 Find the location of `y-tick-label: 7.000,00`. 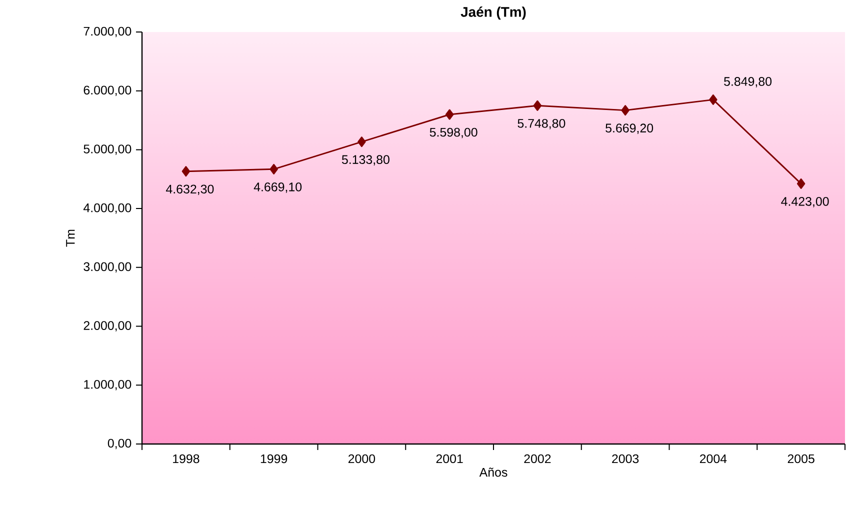

y-tick-label: 7.000,00 is located at coordinates (108, 32).